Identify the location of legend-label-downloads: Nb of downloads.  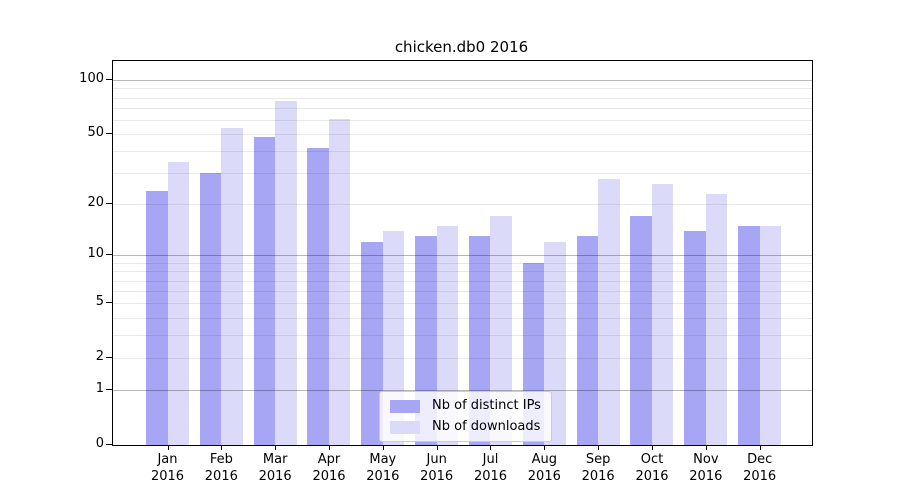
(486, 426).